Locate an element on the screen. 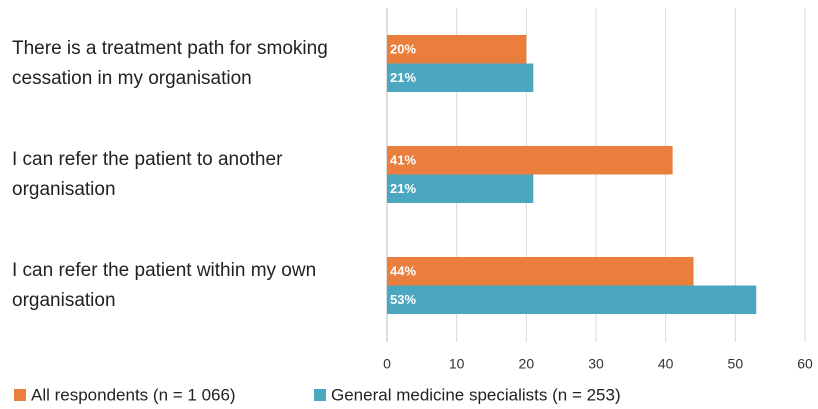  x-tick-label: 40 is located at coordinates (666, 364).